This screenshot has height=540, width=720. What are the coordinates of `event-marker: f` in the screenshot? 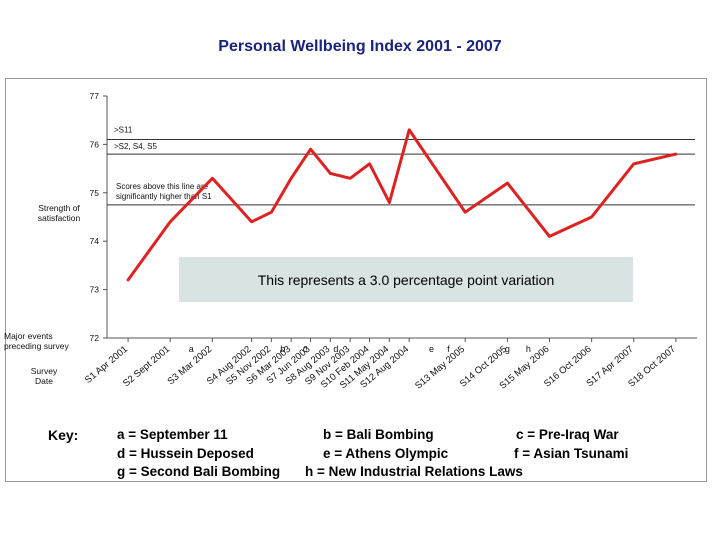 It's located at (448, 349).